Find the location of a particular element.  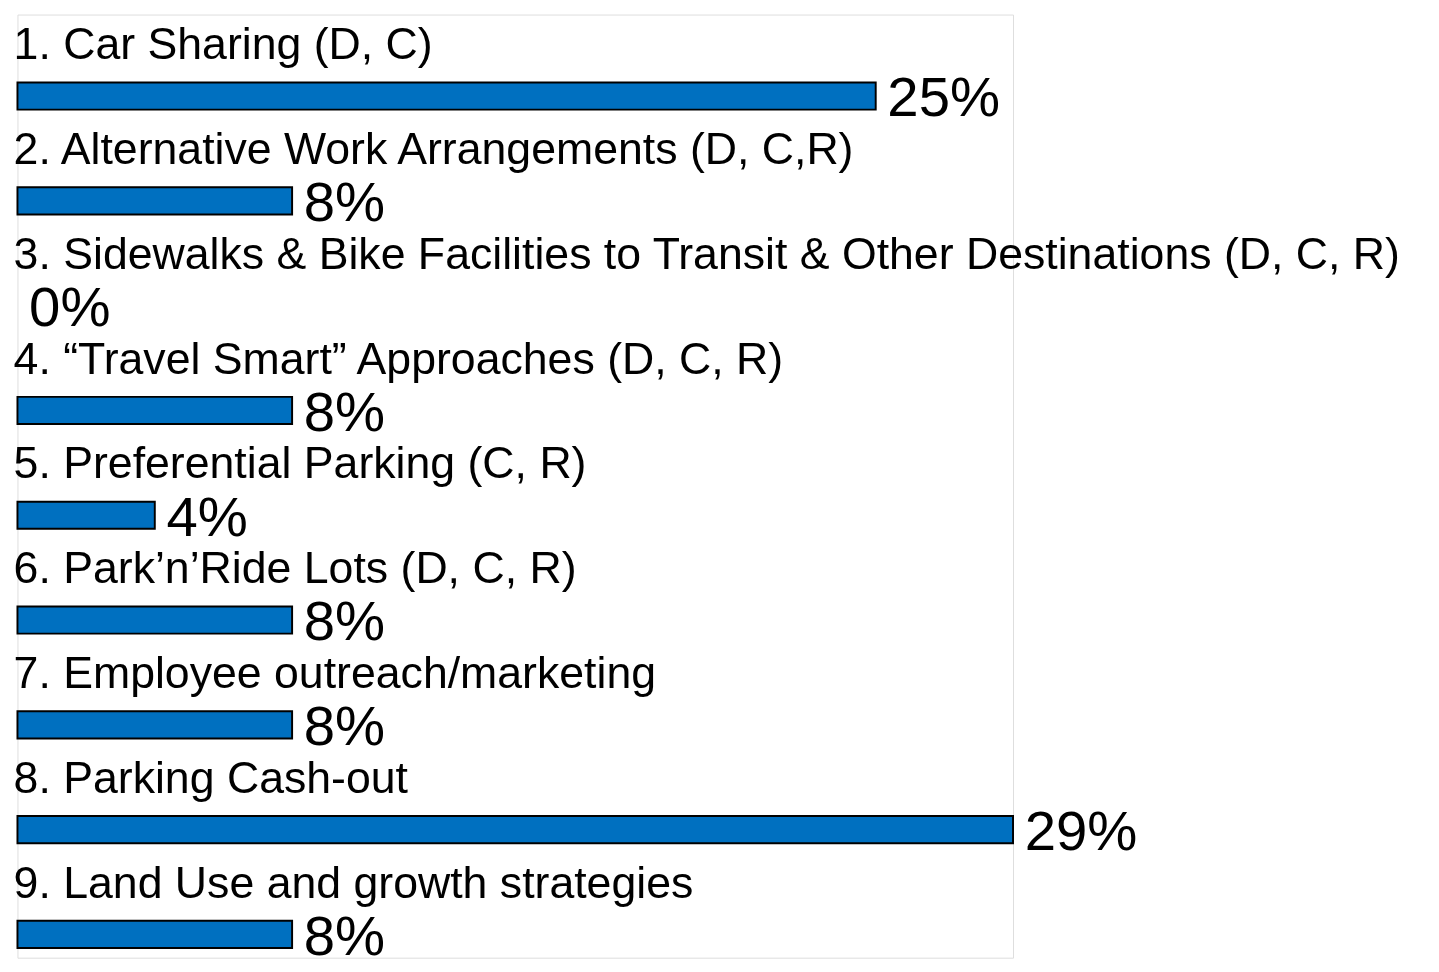

y-tick-label: 1. Car Sharing (D, C) is located at coordinates (223, 44).